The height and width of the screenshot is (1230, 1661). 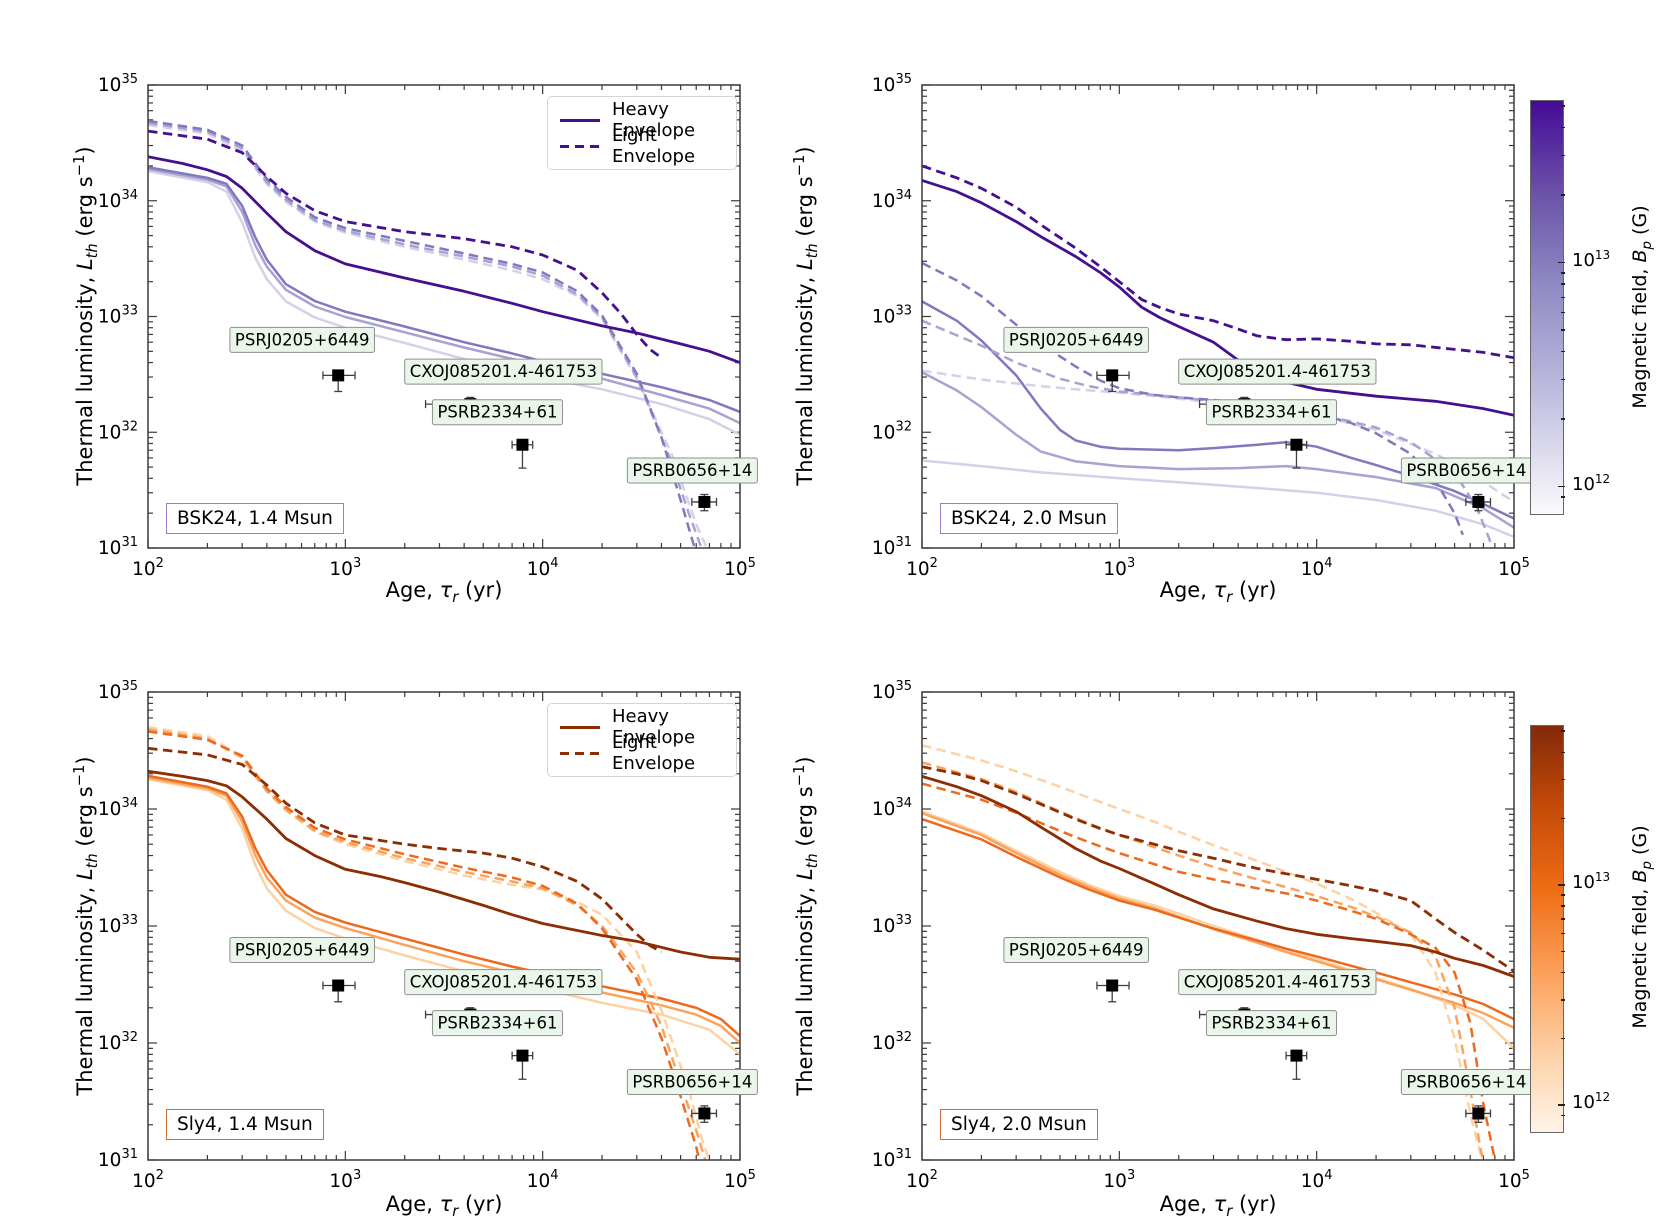 I want to click on panel-tag-bsk24-2.0: BSK24, 2.0 Msun, so click(x=1029, y=518).